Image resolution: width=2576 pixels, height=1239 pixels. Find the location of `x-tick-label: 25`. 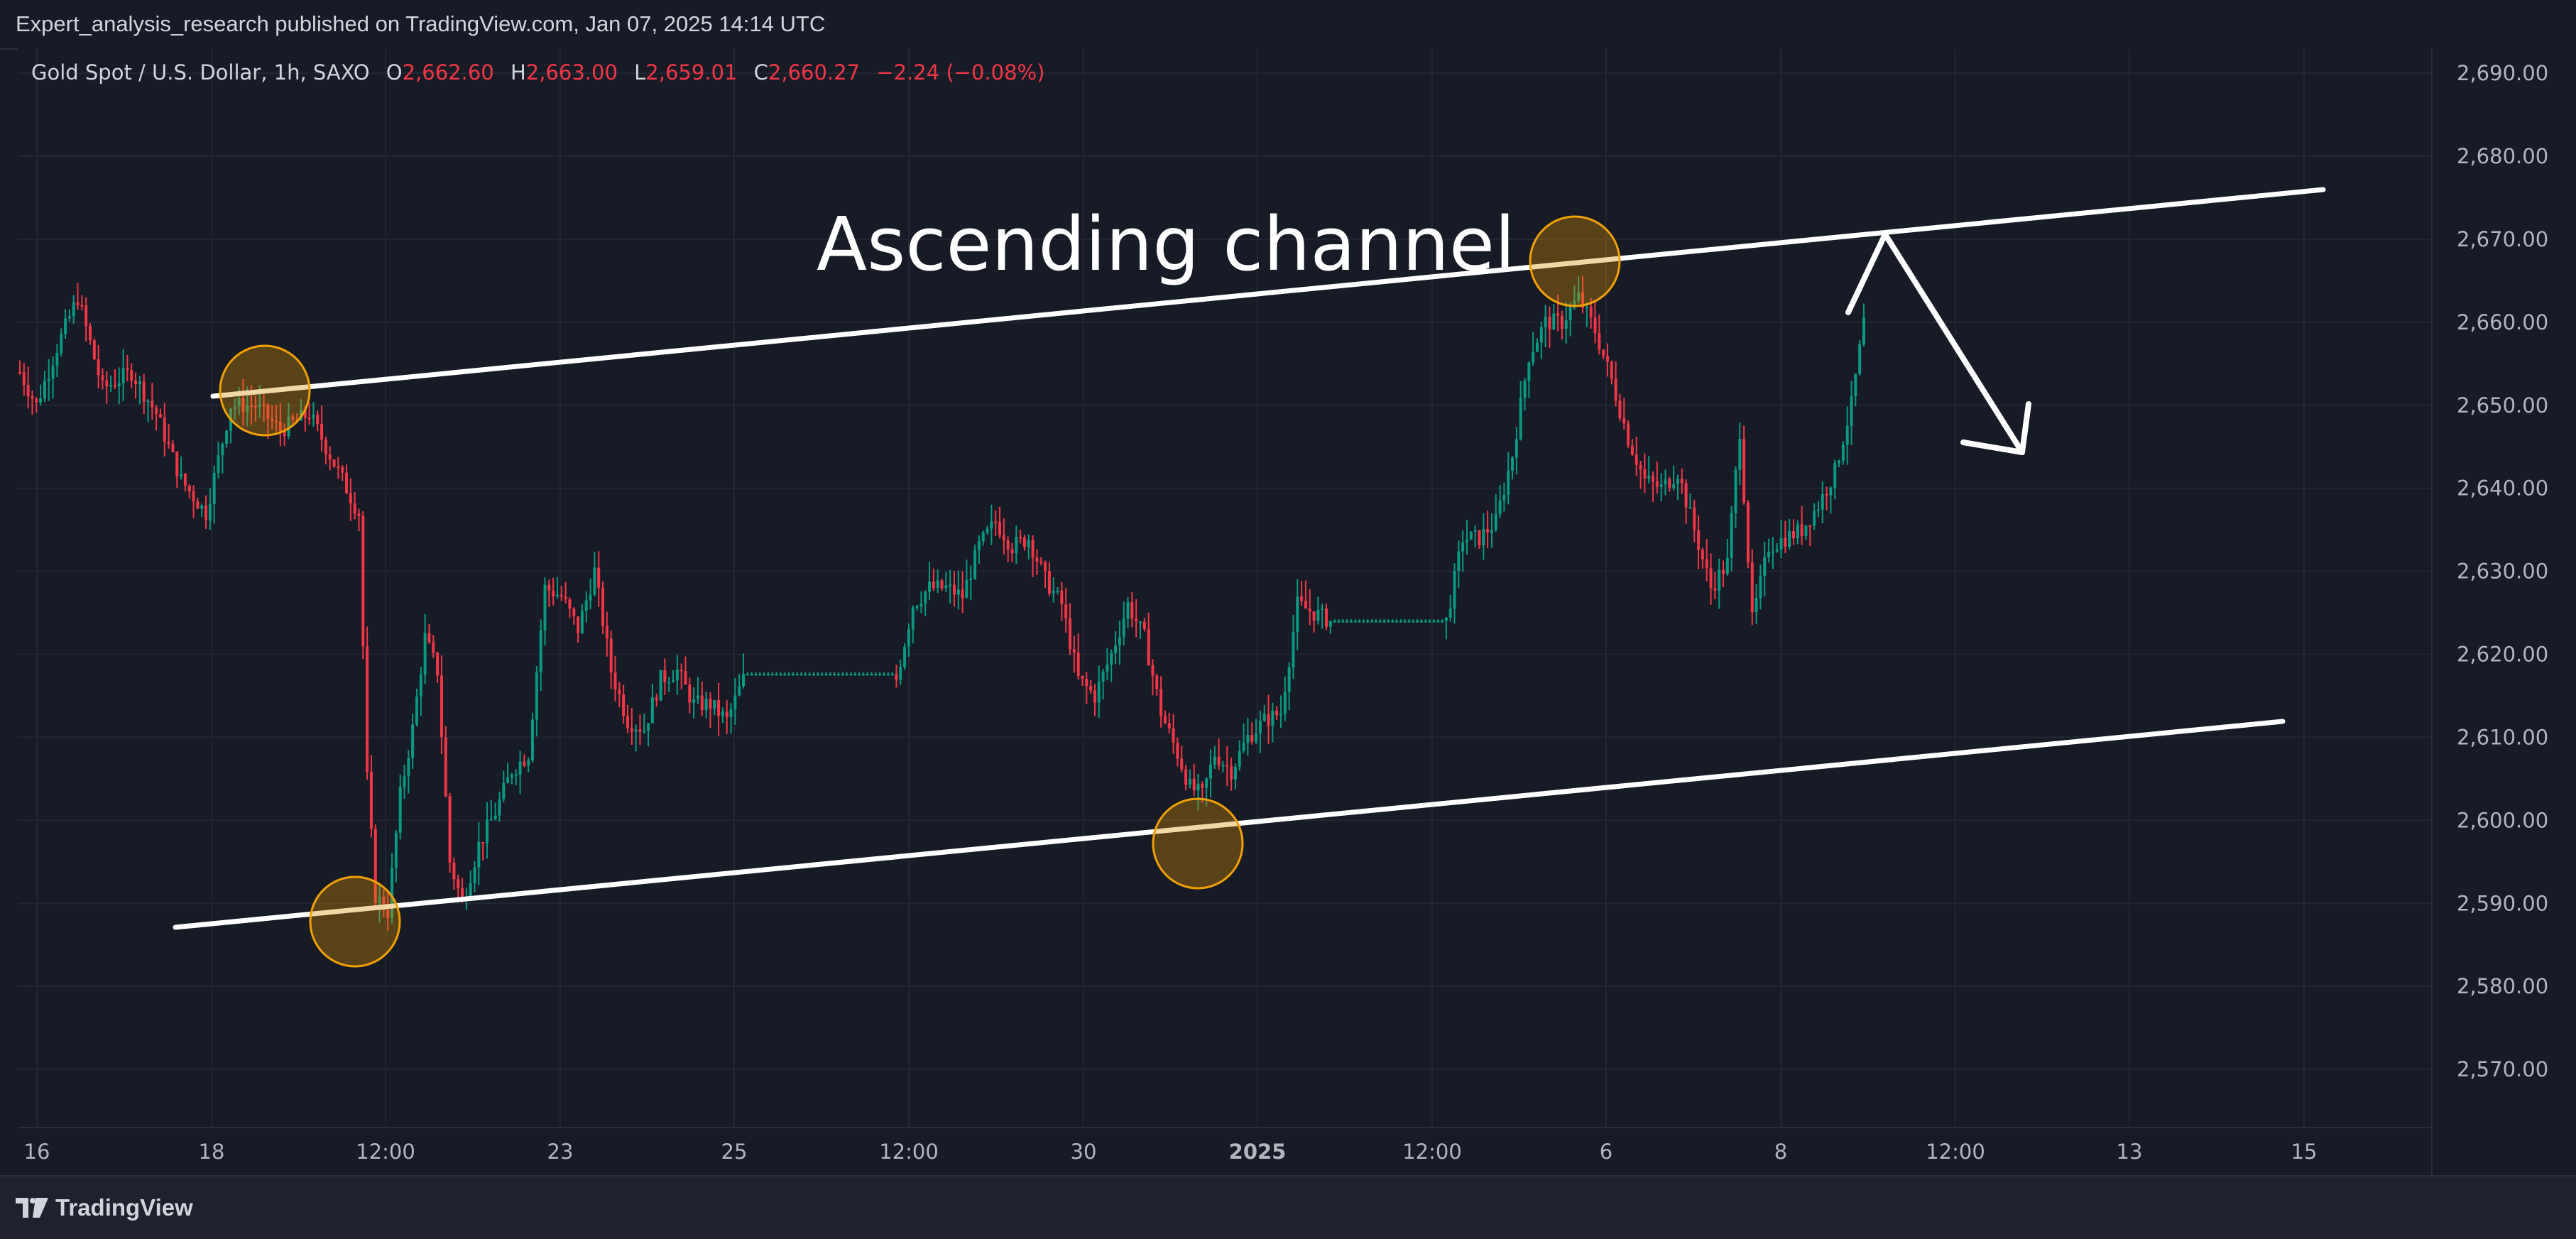

x-tick-label: 25 is located at coordinates (734, 1152).